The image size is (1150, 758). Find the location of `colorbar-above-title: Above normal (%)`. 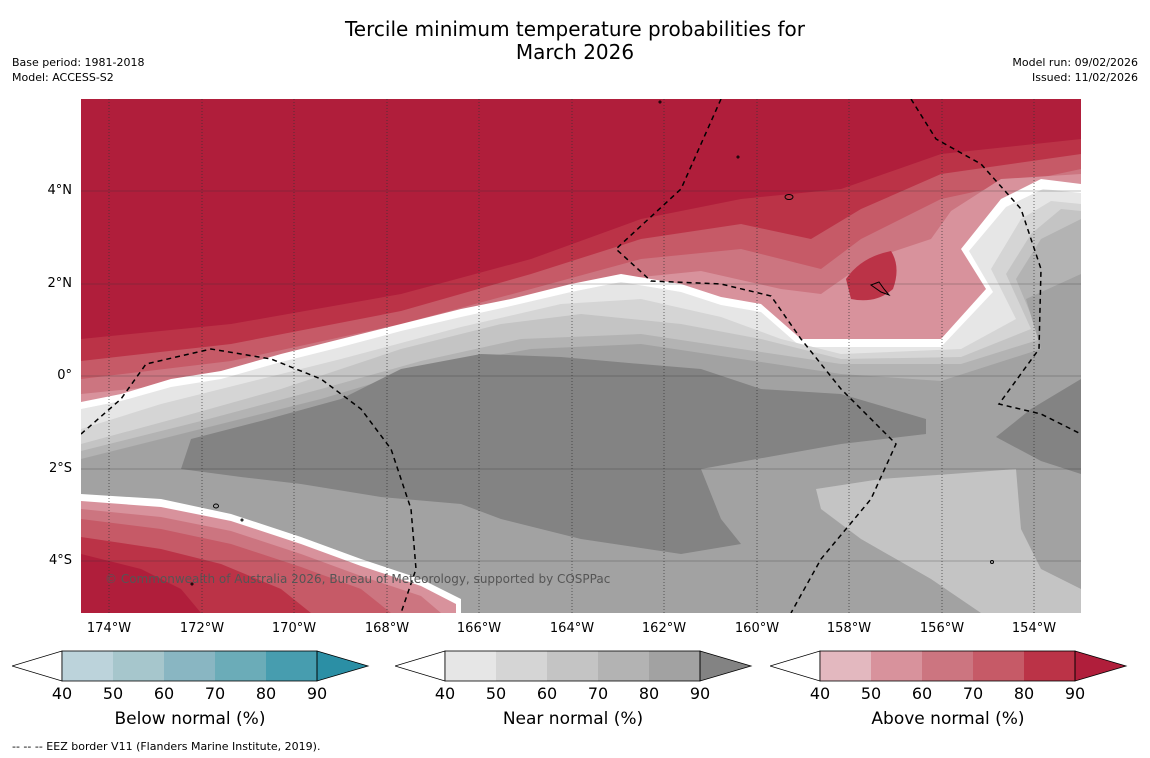

colorbar-above-title: Above normal (%) is located at coordinates (948, 719).